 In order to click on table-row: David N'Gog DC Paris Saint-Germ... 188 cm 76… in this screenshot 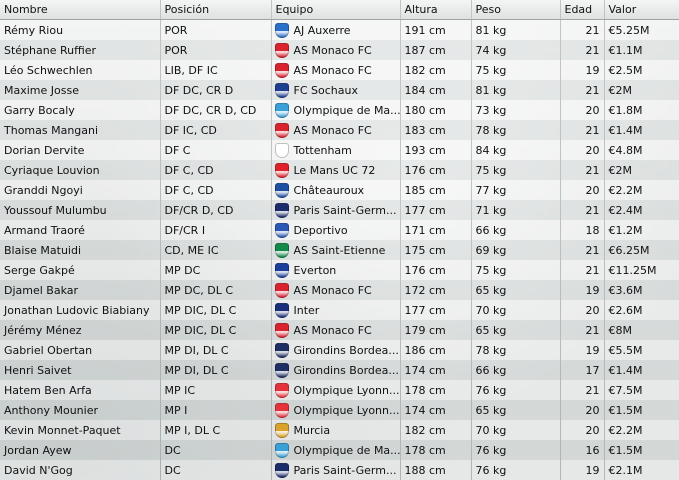, I will do `click(339, 470)`.